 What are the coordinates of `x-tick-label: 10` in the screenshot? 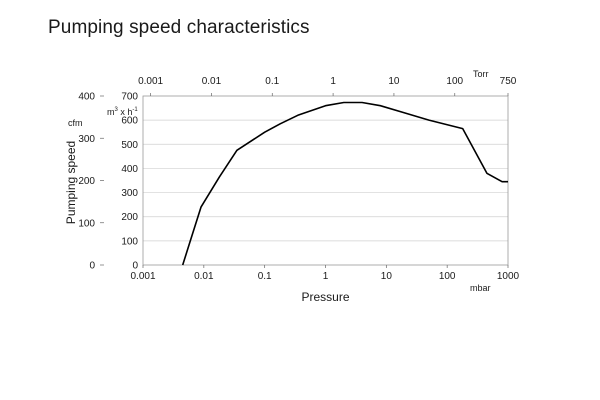 It's located at (387, 276).